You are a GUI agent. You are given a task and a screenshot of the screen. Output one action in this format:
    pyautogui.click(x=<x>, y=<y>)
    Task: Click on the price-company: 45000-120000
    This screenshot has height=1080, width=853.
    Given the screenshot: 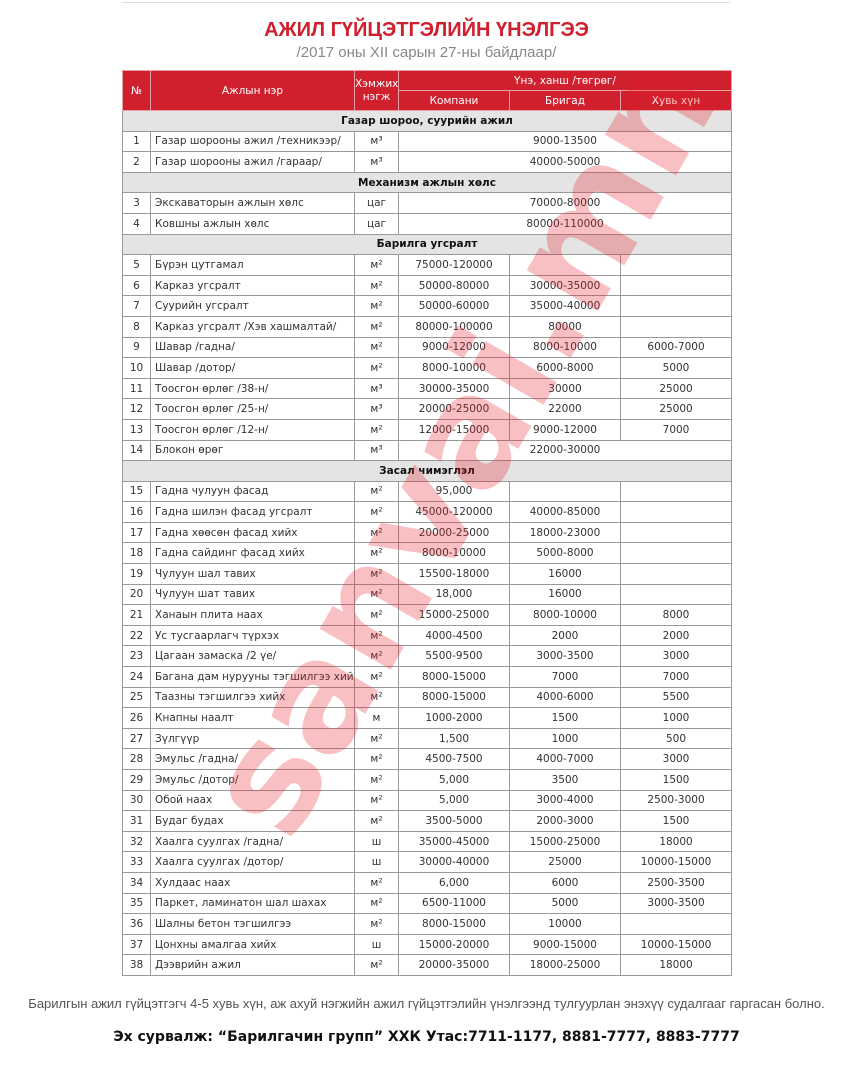 What is the action you would take?
    pyautogui.click(x=454, y=512)
    